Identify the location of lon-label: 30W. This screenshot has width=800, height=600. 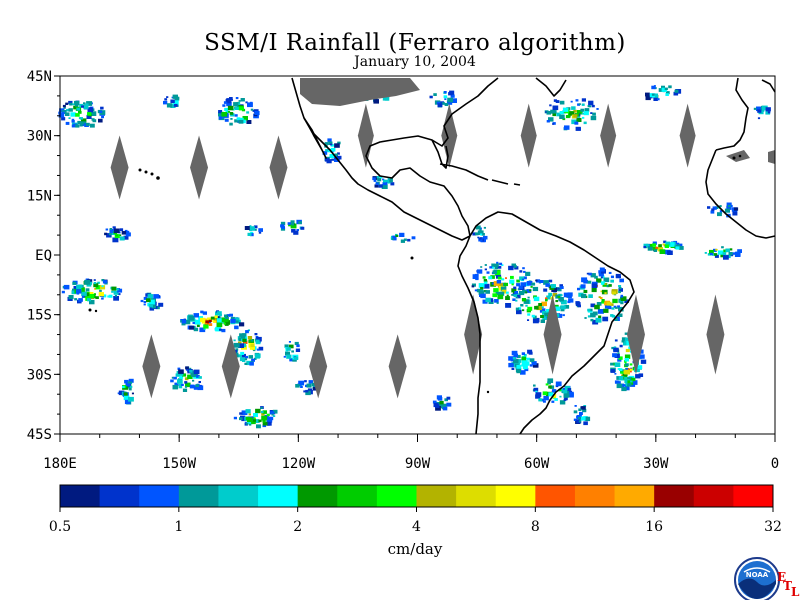
(656, 464).